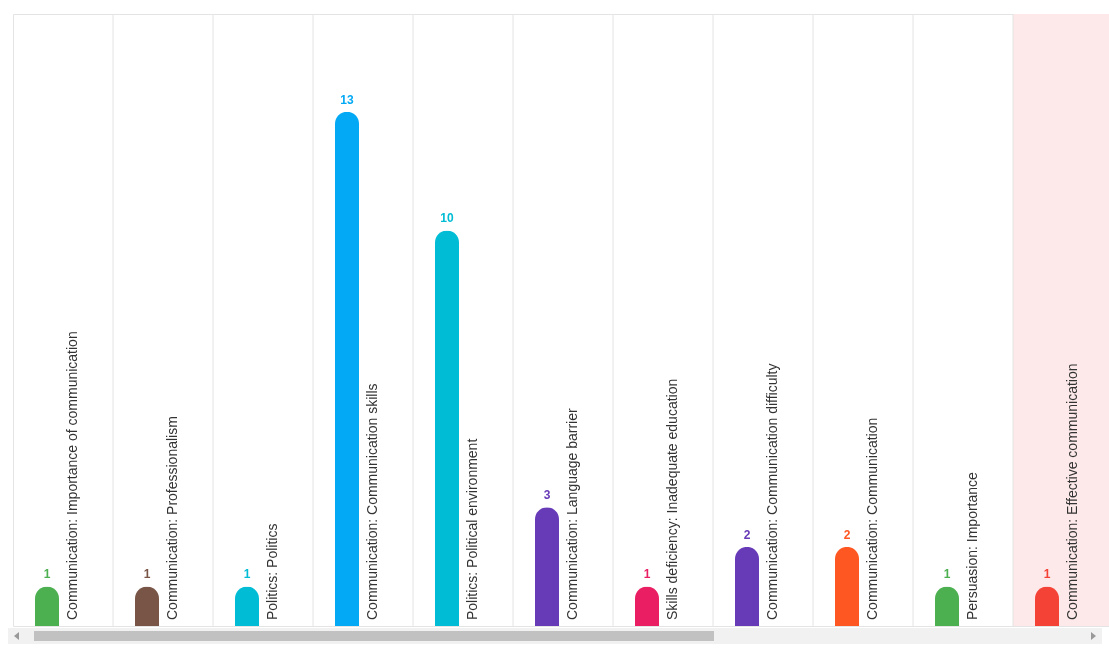  What do you see at coordinates (772, 491) in the screenshot?
I see `x-tick-label: Communication: Communication difficulty` at bounding box center [772, 491].